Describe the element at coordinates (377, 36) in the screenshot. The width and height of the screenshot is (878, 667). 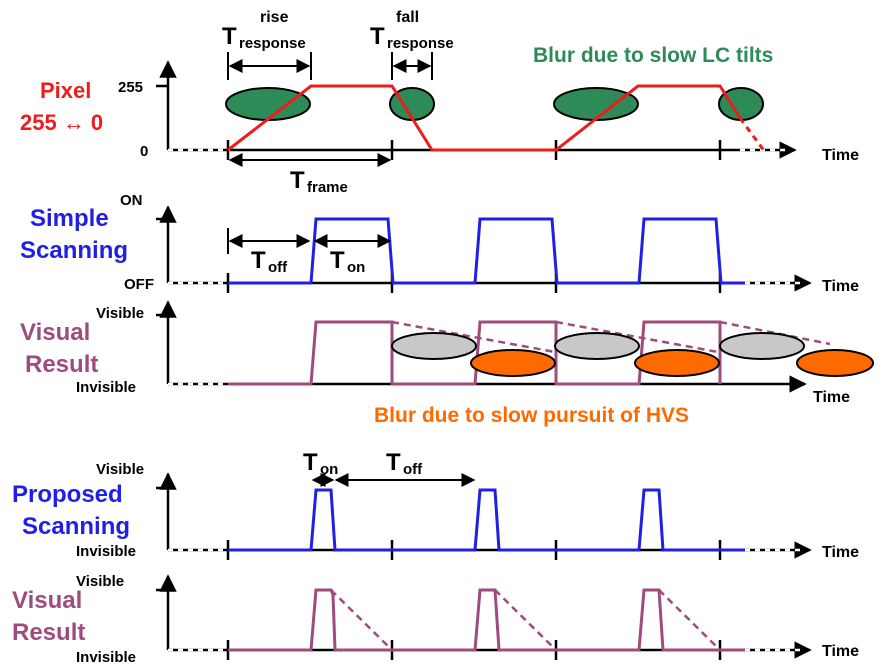
I see `t-fall-main: T` at that location.